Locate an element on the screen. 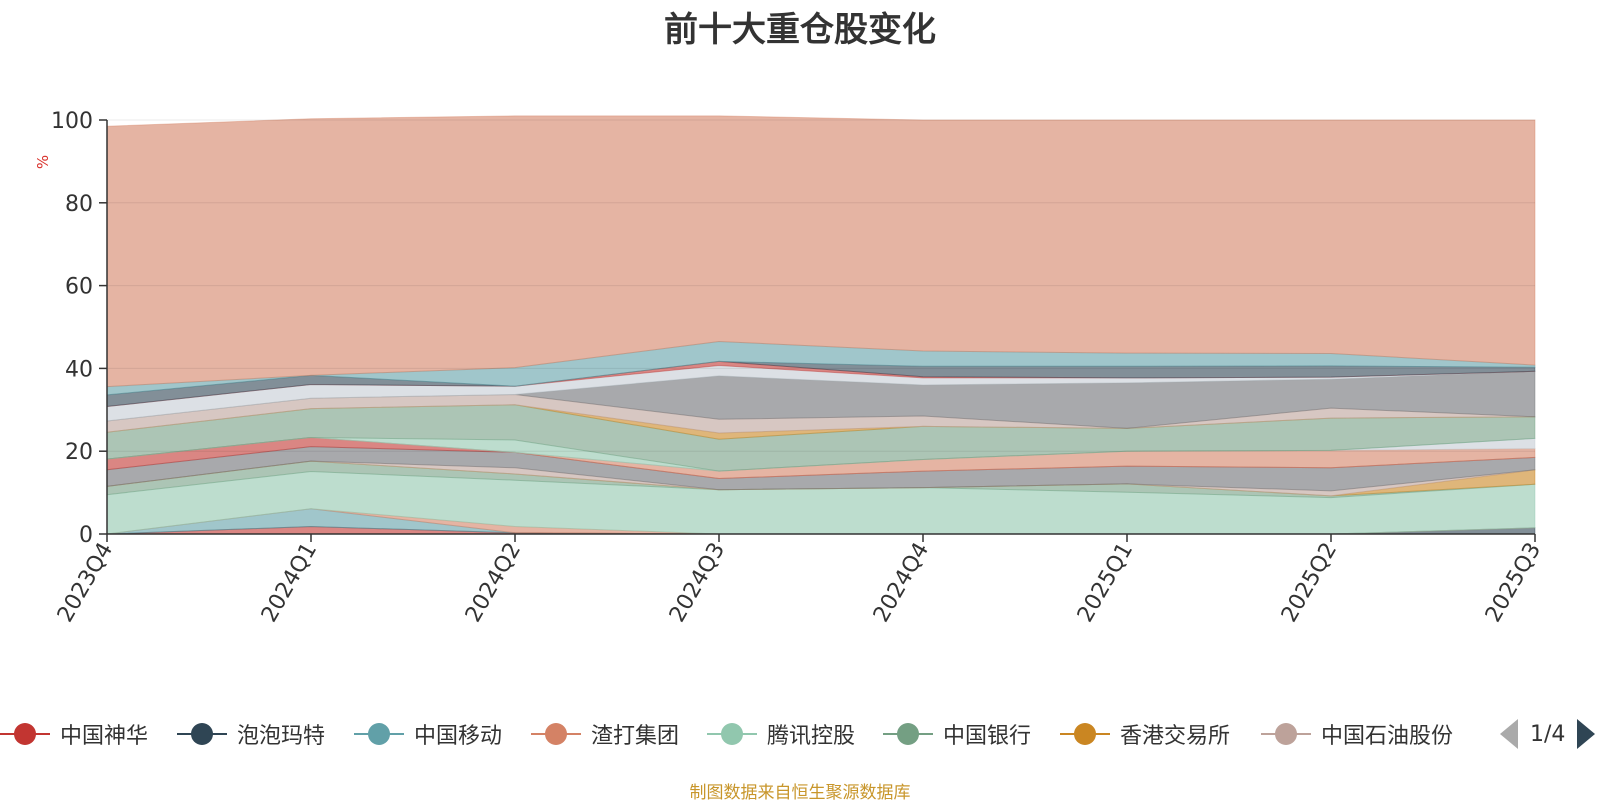 This screenshot has height=803, width=1600. y-tick-label-1: 20 is located at coordinates (79, 452).